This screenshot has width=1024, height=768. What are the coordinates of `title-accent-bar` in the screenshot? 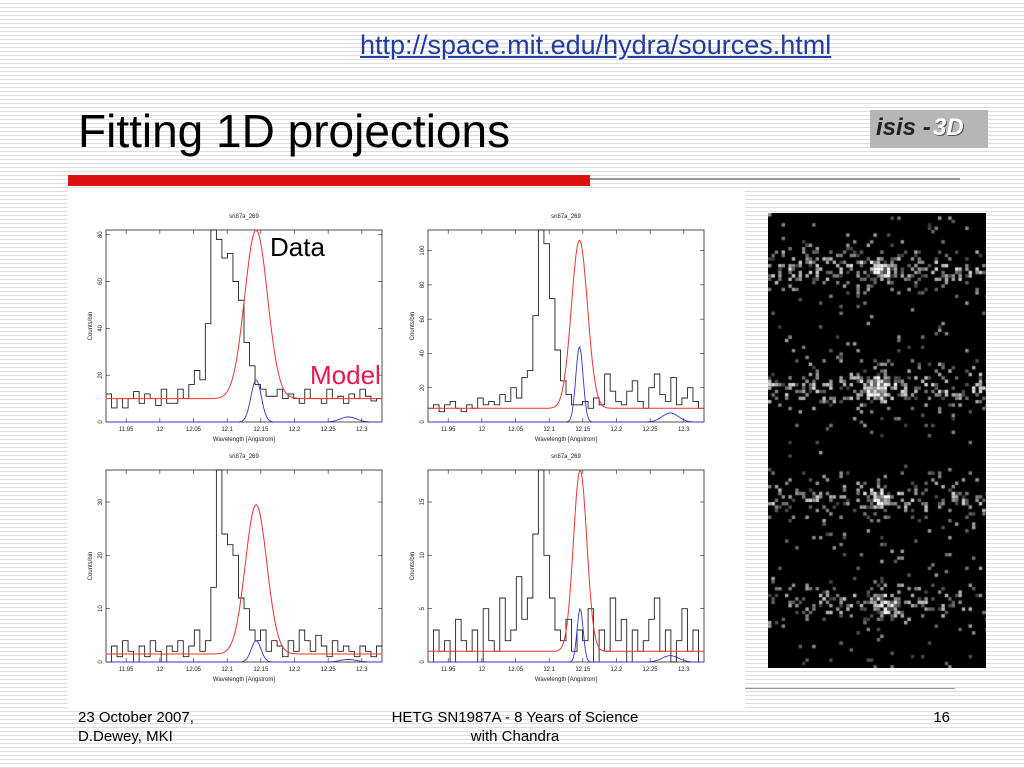 It's located at (329, 180).